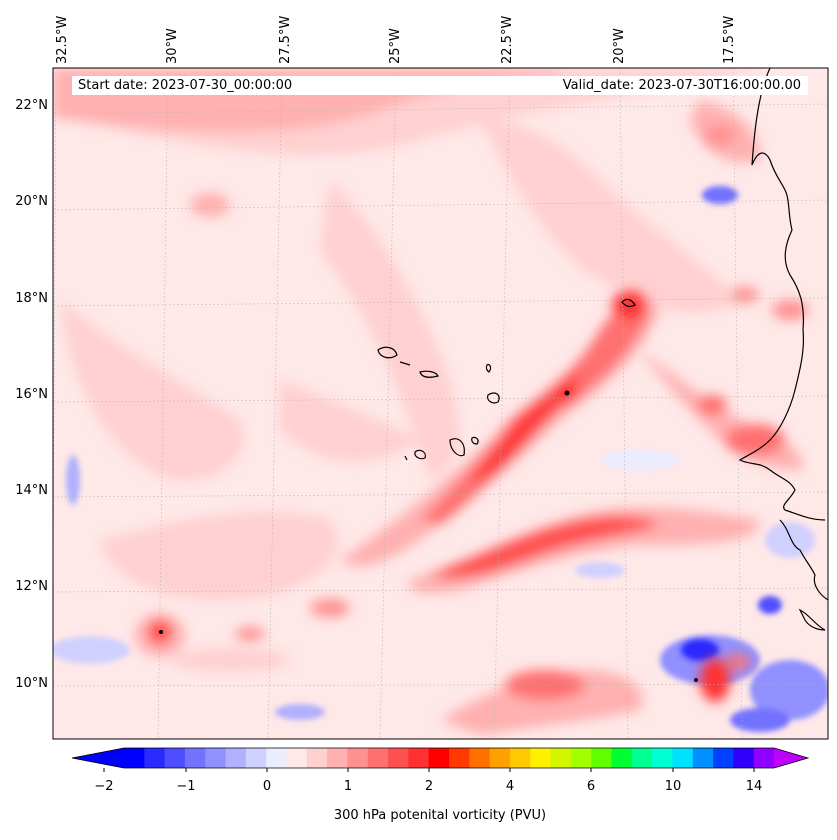  I want to click on africa-coastline, so click(782, 294).